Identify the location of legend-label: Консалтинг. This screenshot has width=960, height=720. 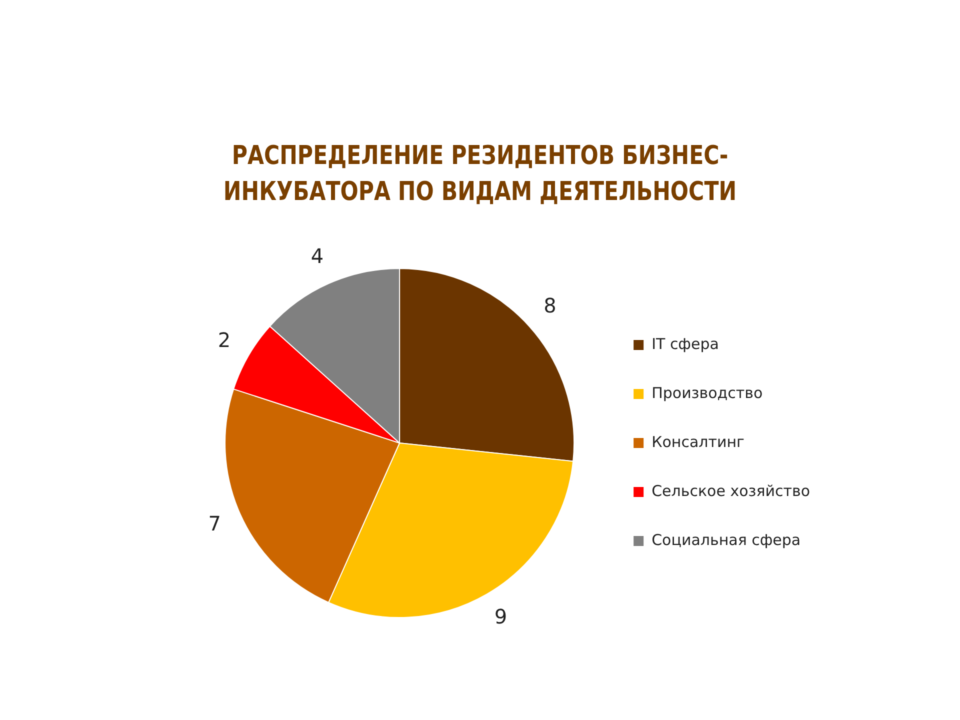
(698, 441).